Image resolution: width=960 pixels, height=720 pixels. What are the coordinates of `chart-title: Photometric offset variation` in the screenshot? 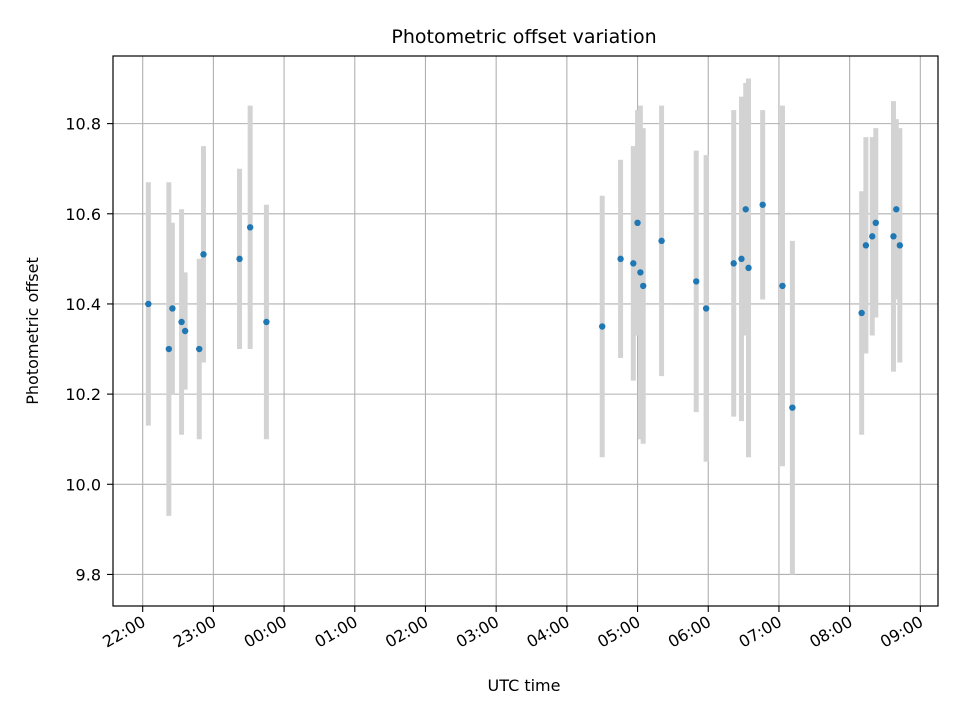 It's located at (523, 37).